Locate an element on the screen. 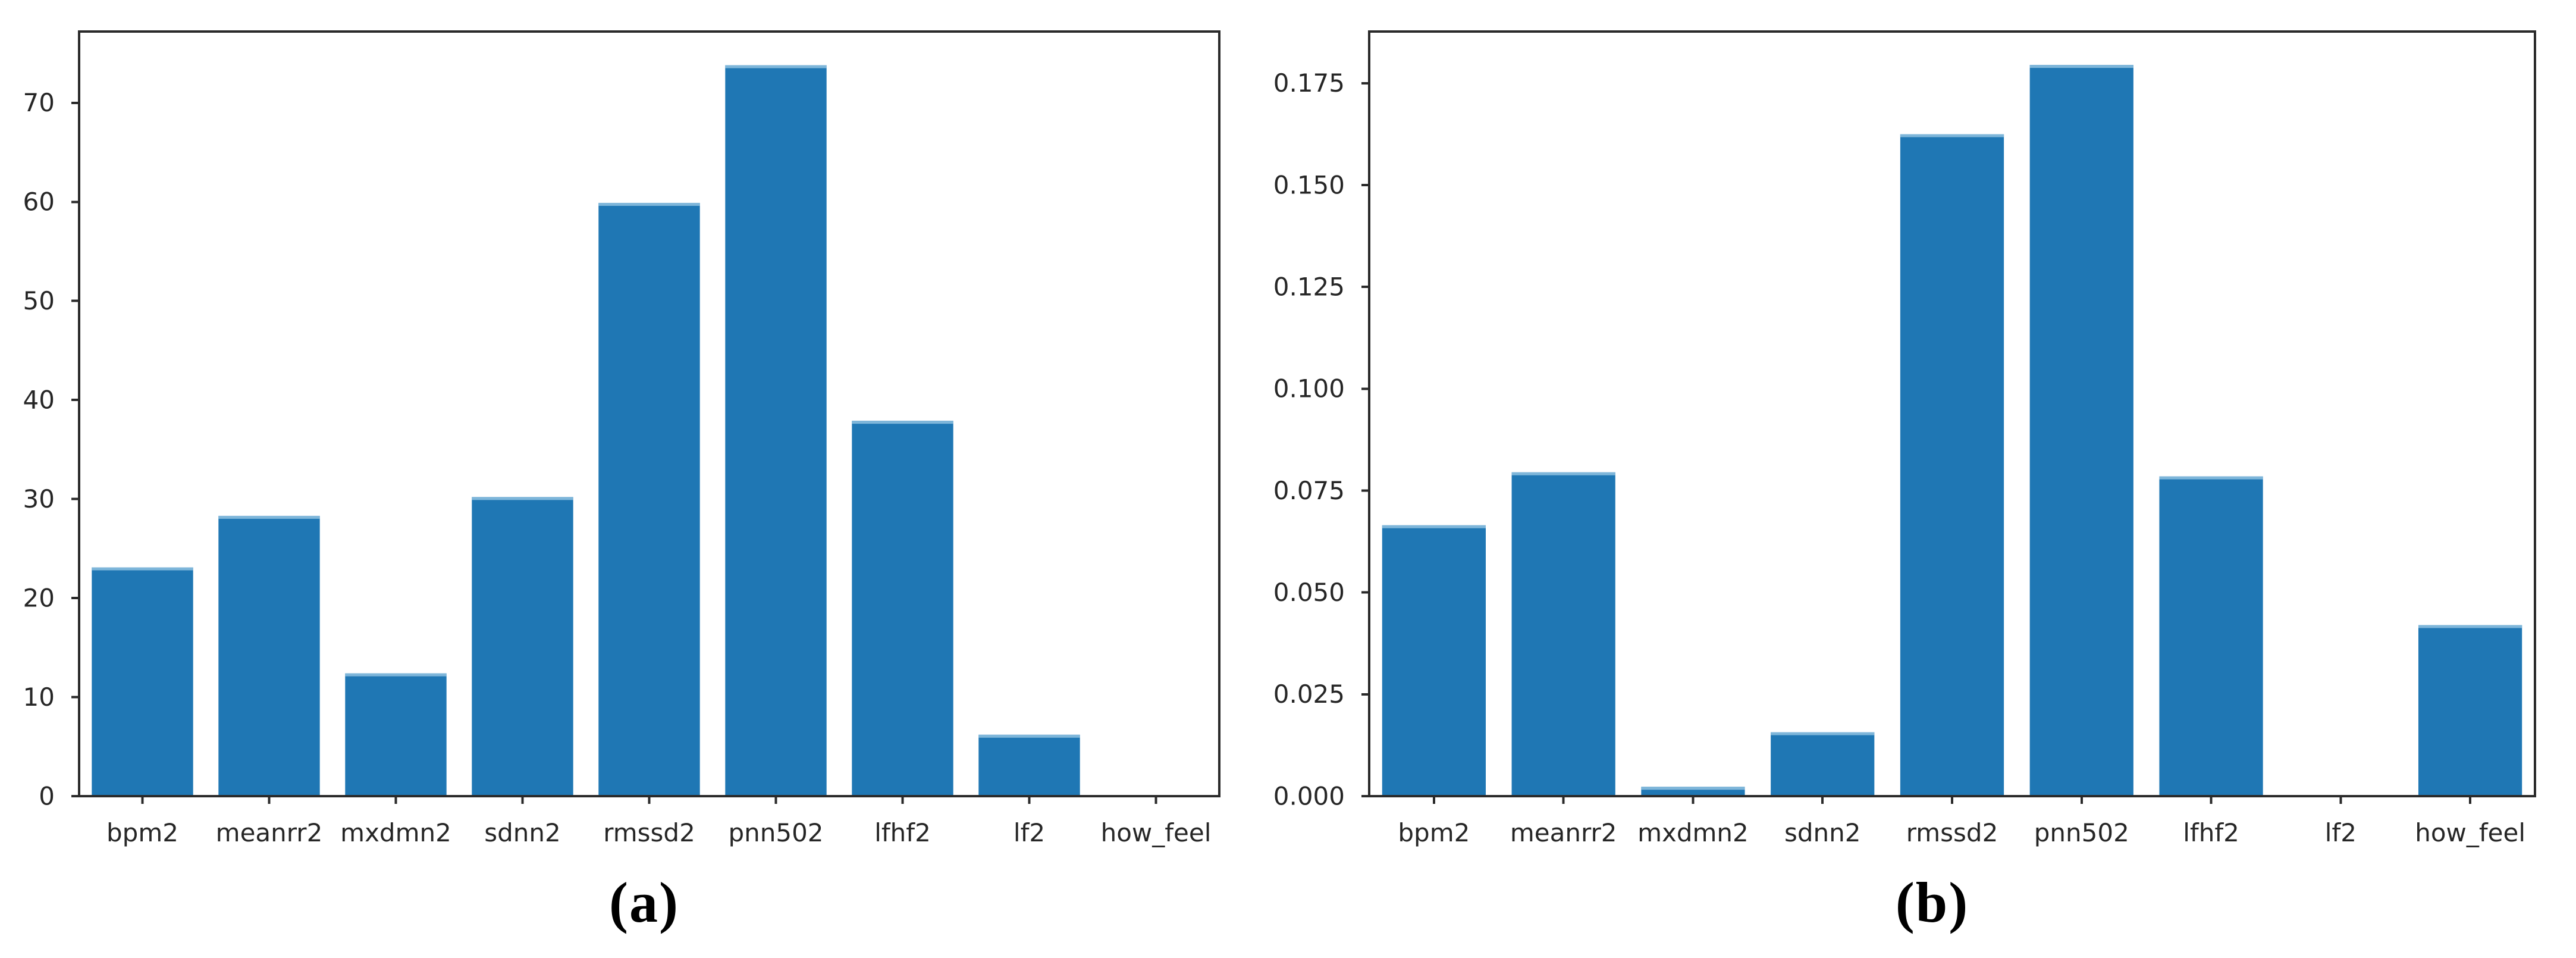 The width and height of the screenshot is (2576, 958). y-tick-label-b: 0.175 is located at coordinates (1309, 83).